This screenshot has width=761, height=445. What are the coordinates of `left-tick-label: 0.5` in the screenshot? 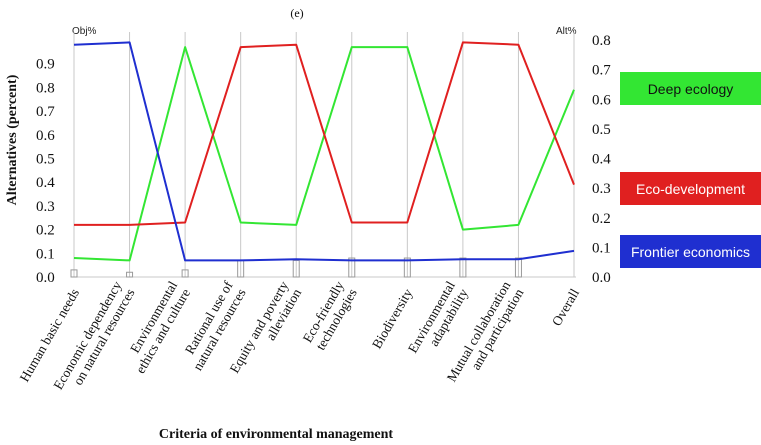 It's located at (45, 160).